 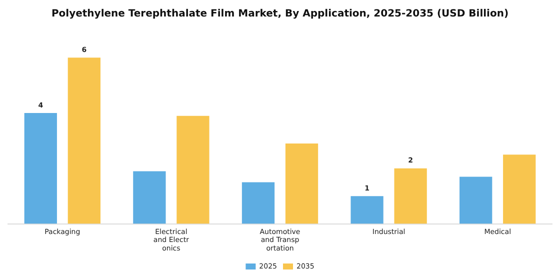 What do you see at coordinates (280, 14) in the screenshot?
I see `chart-title: Polyethylene Terephthalate Film Market, By Application, 2025-2035 (USD Billion)` at bounding box center [280, 14].